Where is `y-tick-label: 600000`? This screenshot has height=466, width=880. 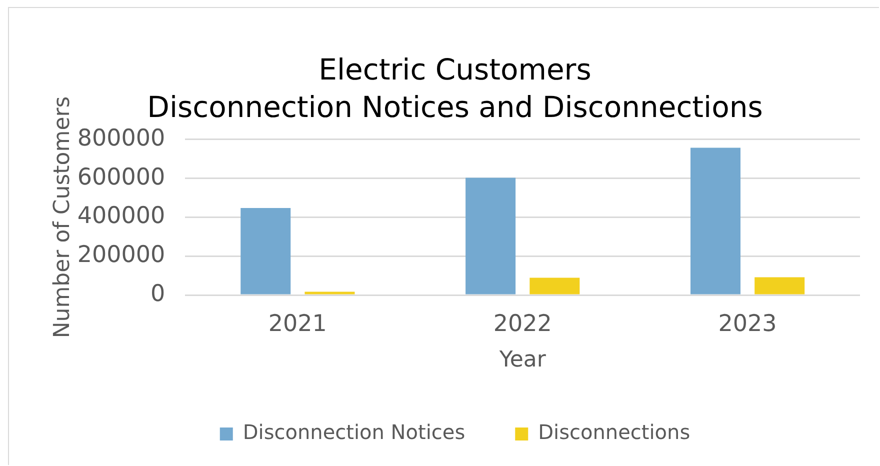
y-tick-label: 600000 is located at coordinates (121, 177).